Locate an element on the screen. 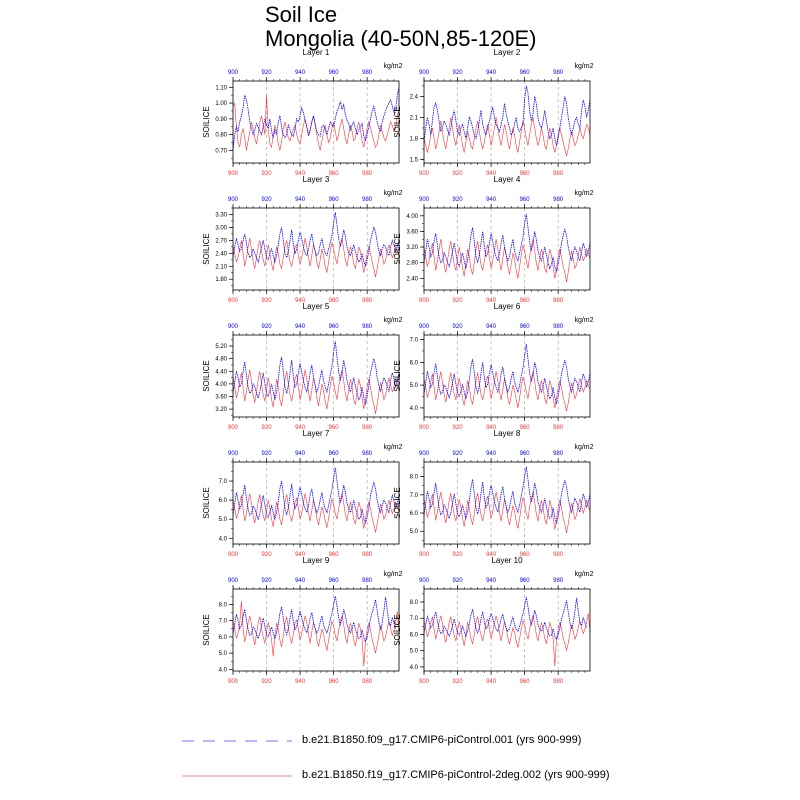 This screenshot has width=800, height=800. panel1-xtick-label-bottom: 960 is located at coordinates (334, 174).